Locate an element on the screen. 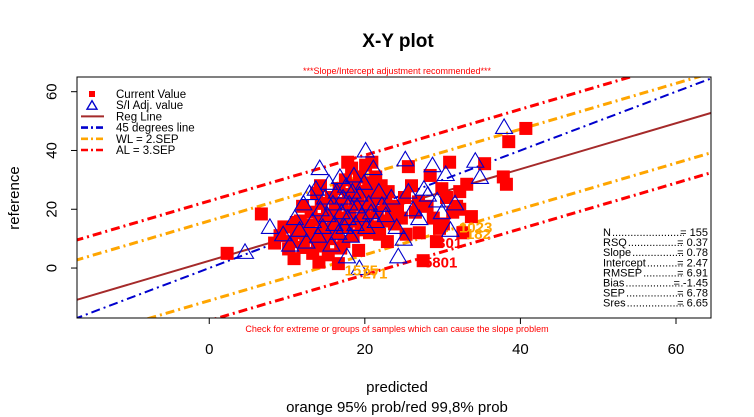 The height and width of the screenshot is (417, 754). outlier-label: 1023 is located at coordinates (475, 227).